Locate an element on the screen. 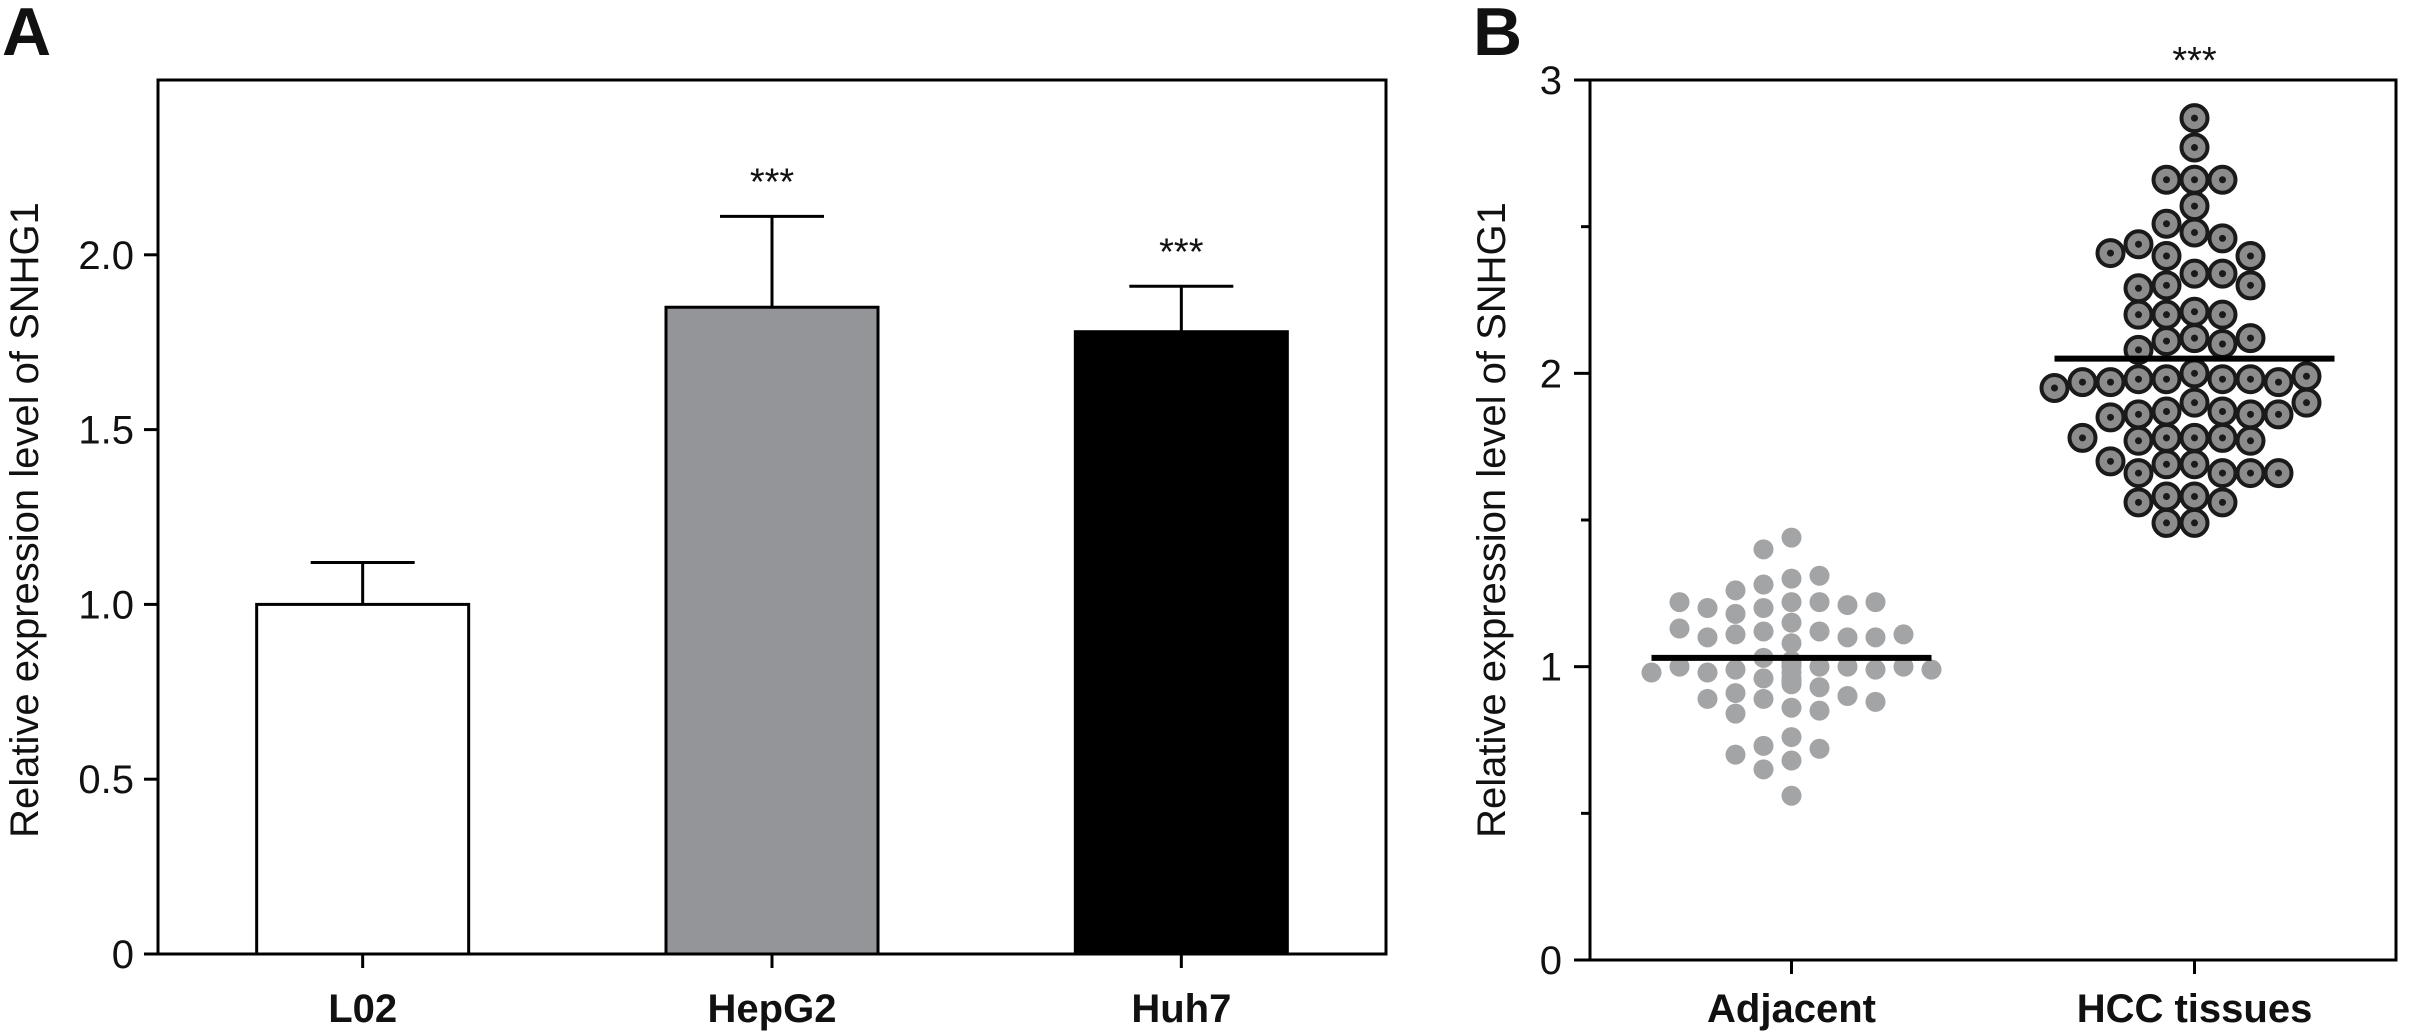 The height and width of the screenshot is (1036, 2410). y-axis-ticks-a: 0 0.5 1.0 1.5 2.0 is located at coordinates (118, 605).